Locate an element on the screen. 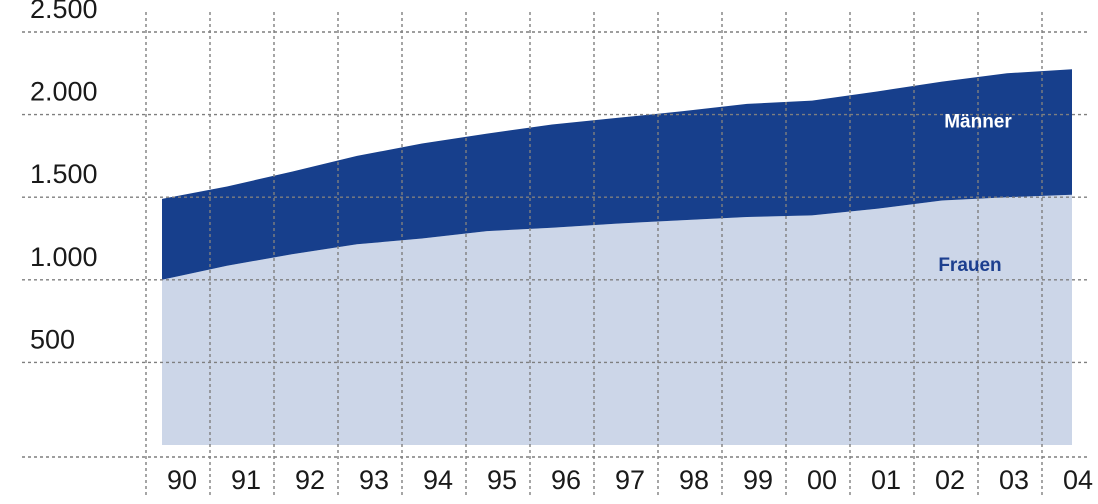  x-tick-label: 94 is located at coordinates (438, 480).